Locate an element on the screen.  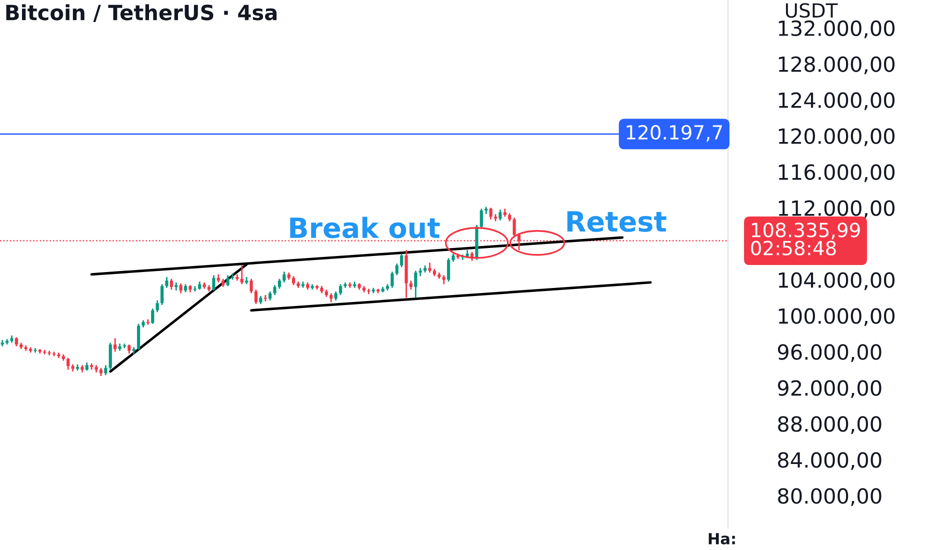
text: Ha: is located at coordinates (721, 538).